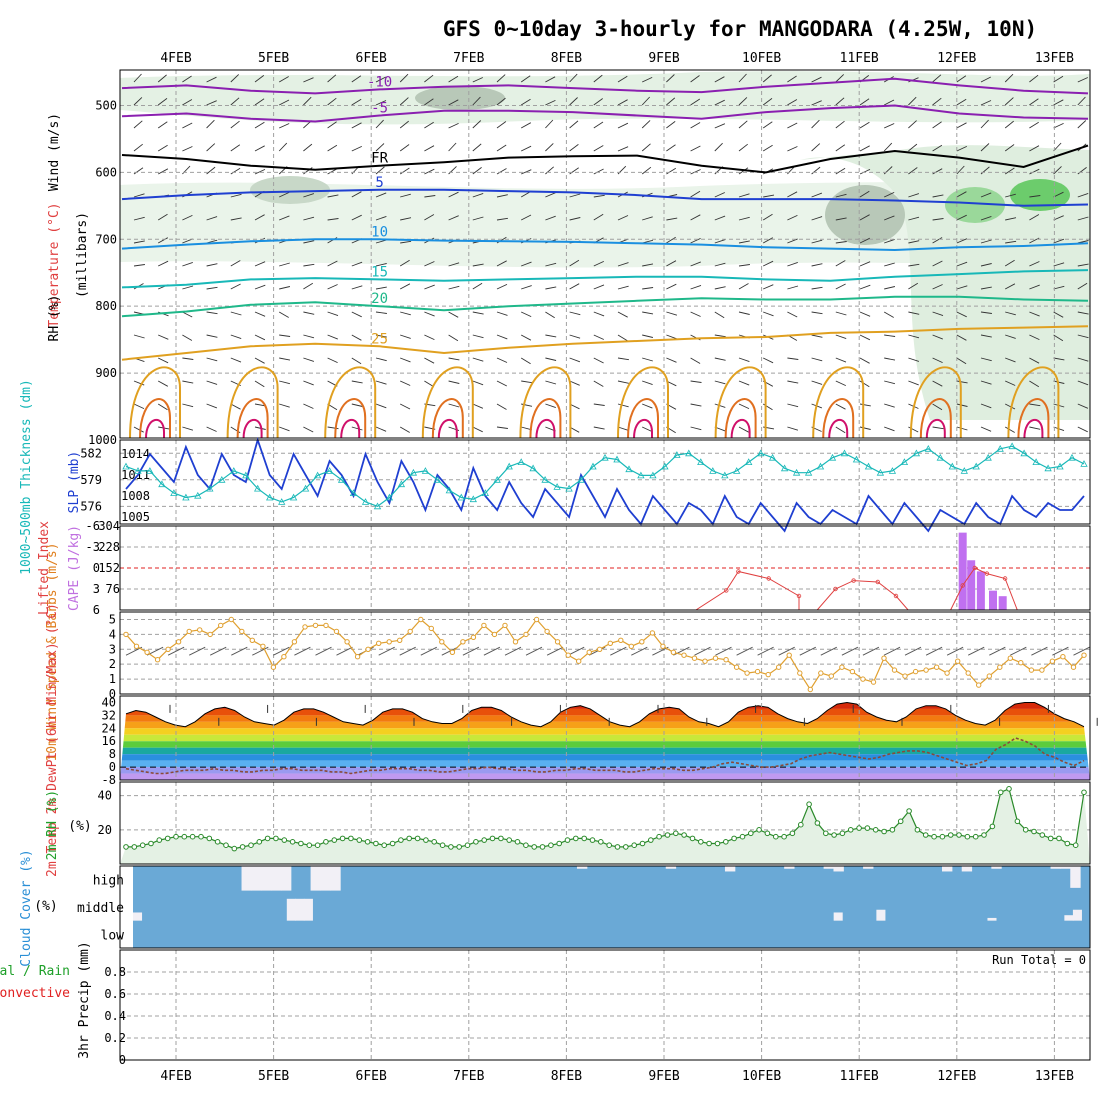  What do you see at coordinates (859, 58) in the screenshot?
I see `x-date-top: 11FEB` at bounding box center [859, 58].